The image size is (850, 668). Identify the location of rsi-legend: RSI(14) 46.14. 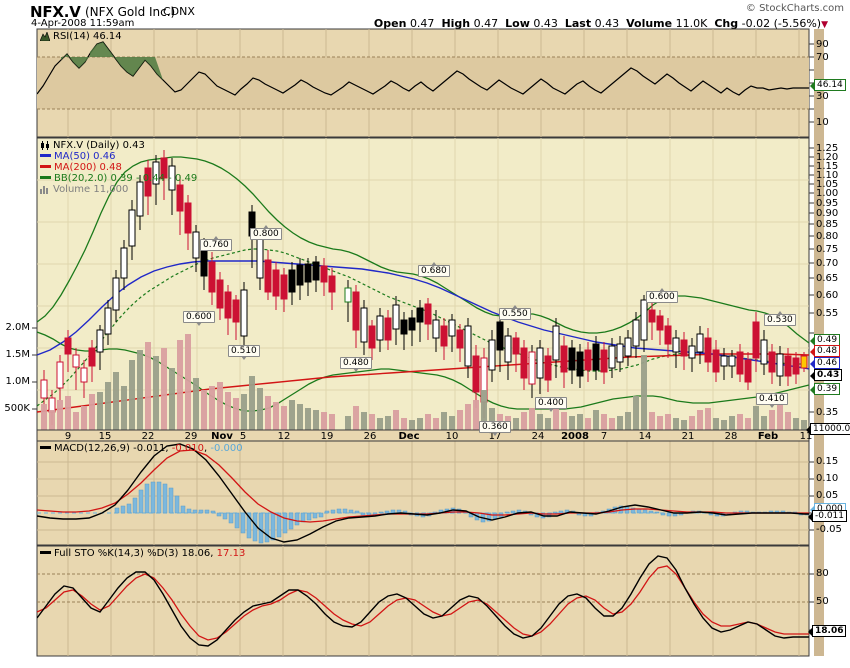
(81, 36).